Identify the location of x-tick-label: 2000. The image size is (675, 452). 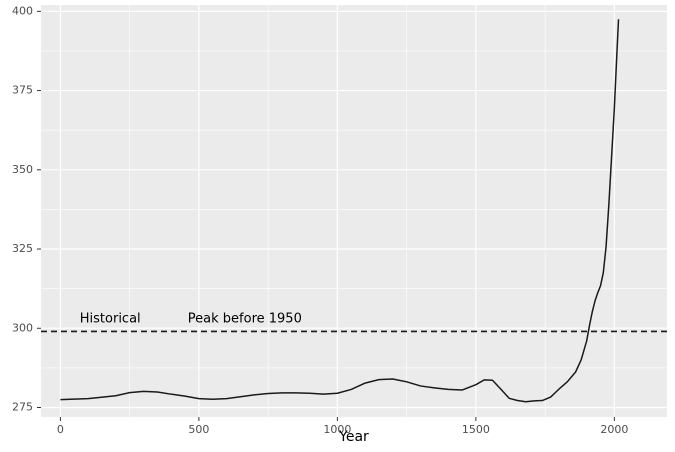
(614, 429).